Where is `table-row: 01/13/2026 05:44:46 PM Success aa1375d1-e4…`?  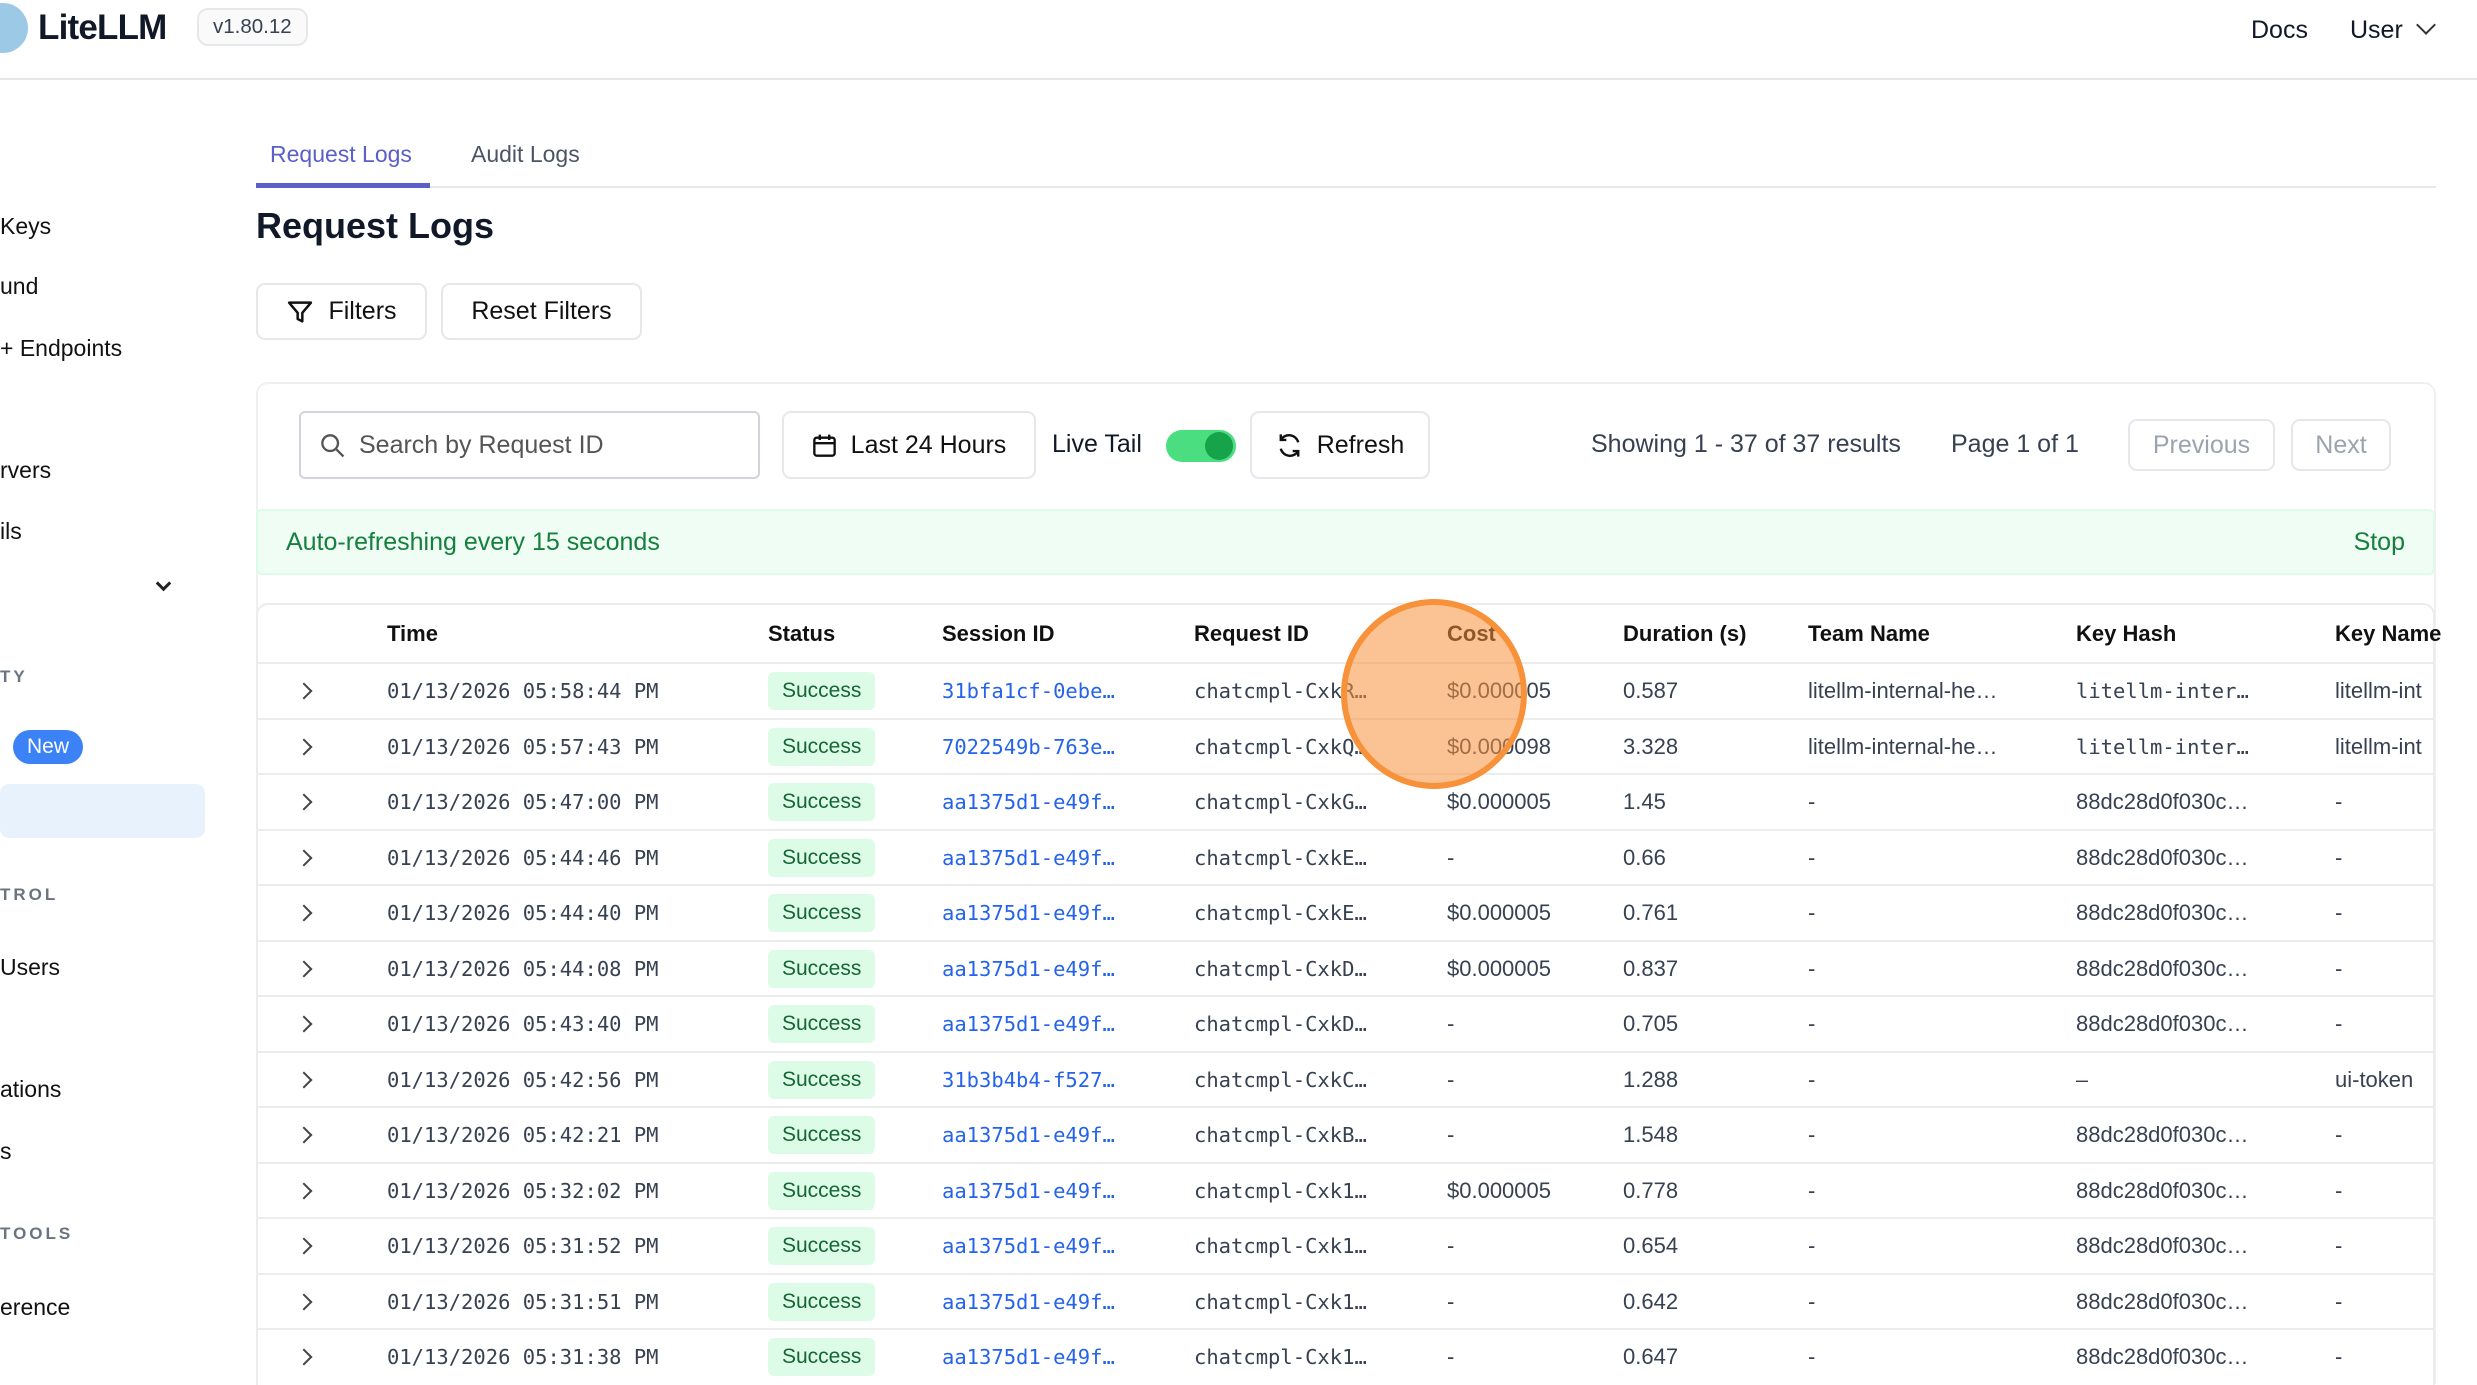 table-row: 01/13/2026 05:44:46 PM Success aa1375d1-e4… is located at coordinates (1346, 856).